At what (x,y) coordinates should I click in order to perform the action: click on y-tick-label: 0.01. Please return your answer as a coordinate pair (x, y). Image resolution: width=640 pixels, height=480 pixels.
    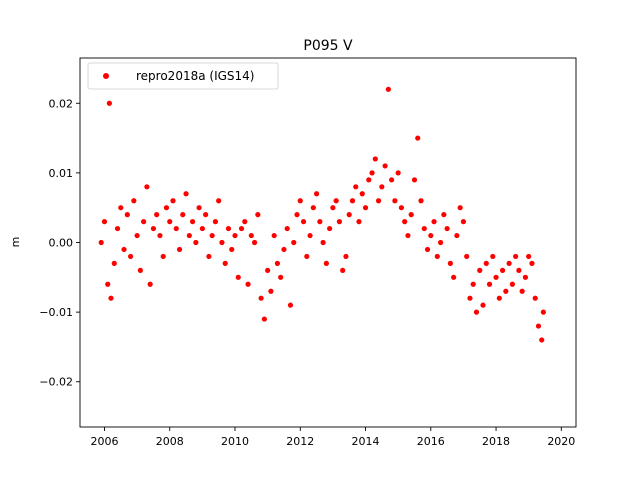
    Looking at the image, I should click on (61, 173).